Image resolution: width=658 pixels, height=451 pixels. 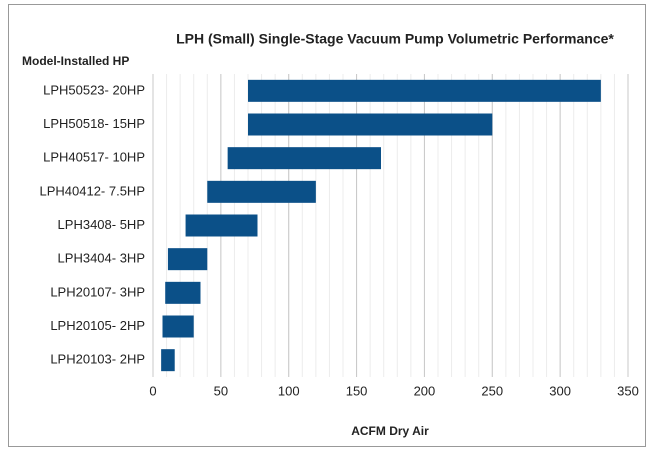 What do you see at coordinates (97, 291) in the screenshot?
I see `y-tick-label: LPH20107- 3HP` at bounding box center [97, 291].